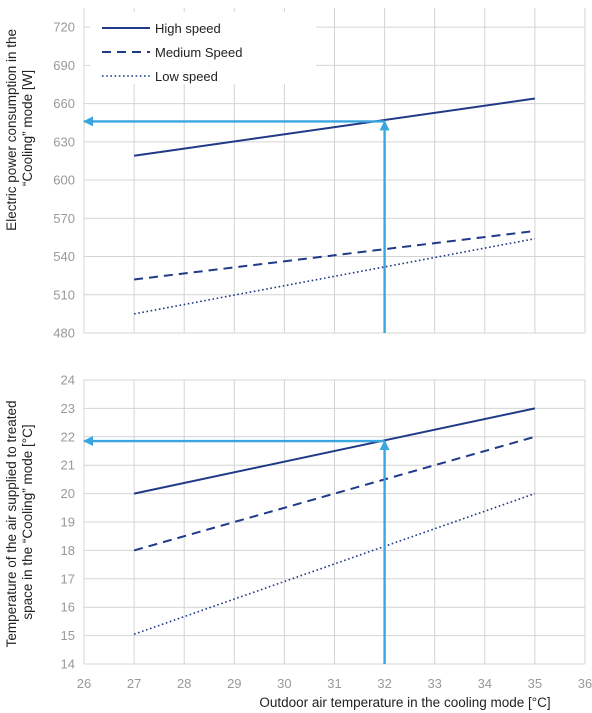  I want to click on bottom-y-tick-label: 22, so click(68, 436).